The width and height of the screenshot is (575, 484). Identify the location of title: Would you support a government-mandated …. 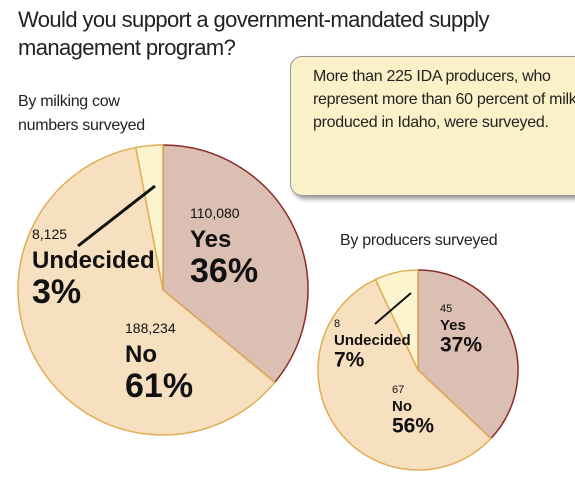
(254, 33).